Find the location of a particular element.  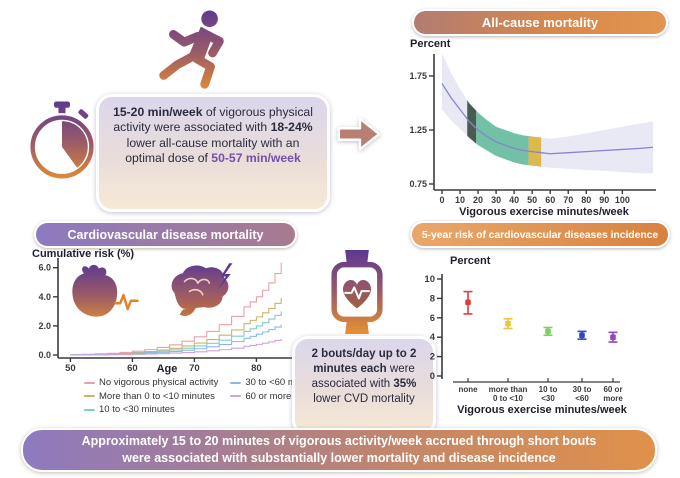

legend-label: More than 0 to <10 minutes is located at coordinates (157, 396).